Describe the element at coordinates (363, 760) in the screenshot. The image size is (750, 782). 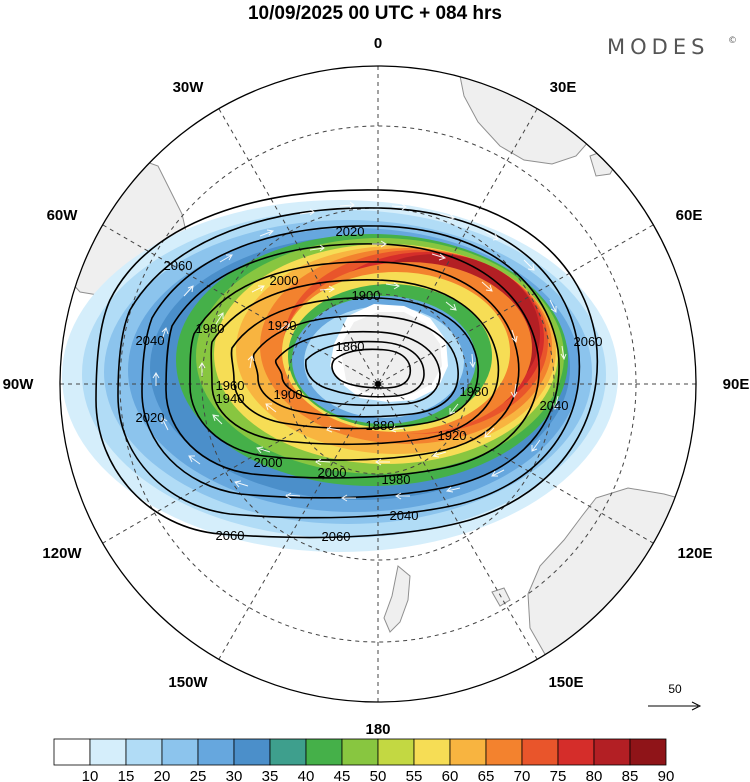
I see `wind-speed-colorbar: 10 15 20 25 30 35 40 45 50 55 60 65 70 75 80 85 90` at that location.